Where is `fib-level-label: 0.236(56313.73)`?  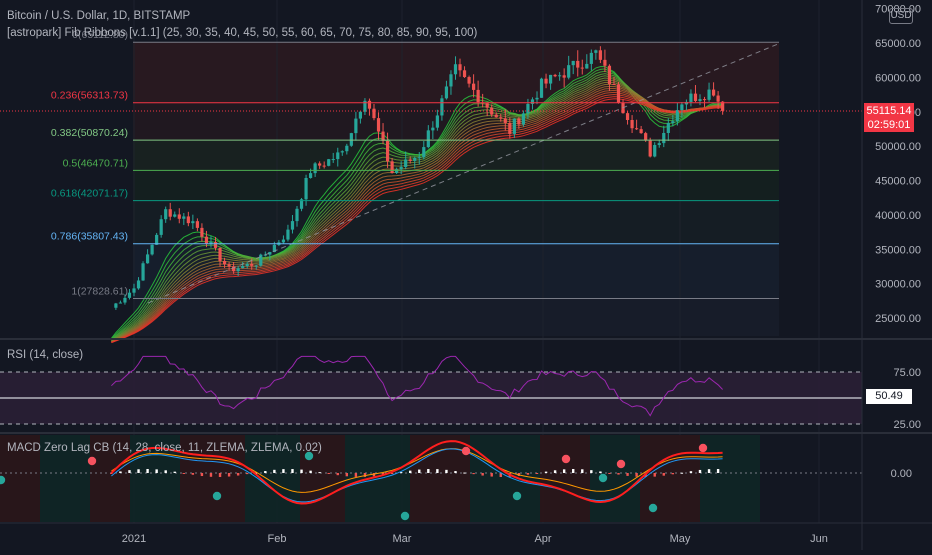
fib-level-label: 0.236(56313.73) is located at coordinates (89, 96).